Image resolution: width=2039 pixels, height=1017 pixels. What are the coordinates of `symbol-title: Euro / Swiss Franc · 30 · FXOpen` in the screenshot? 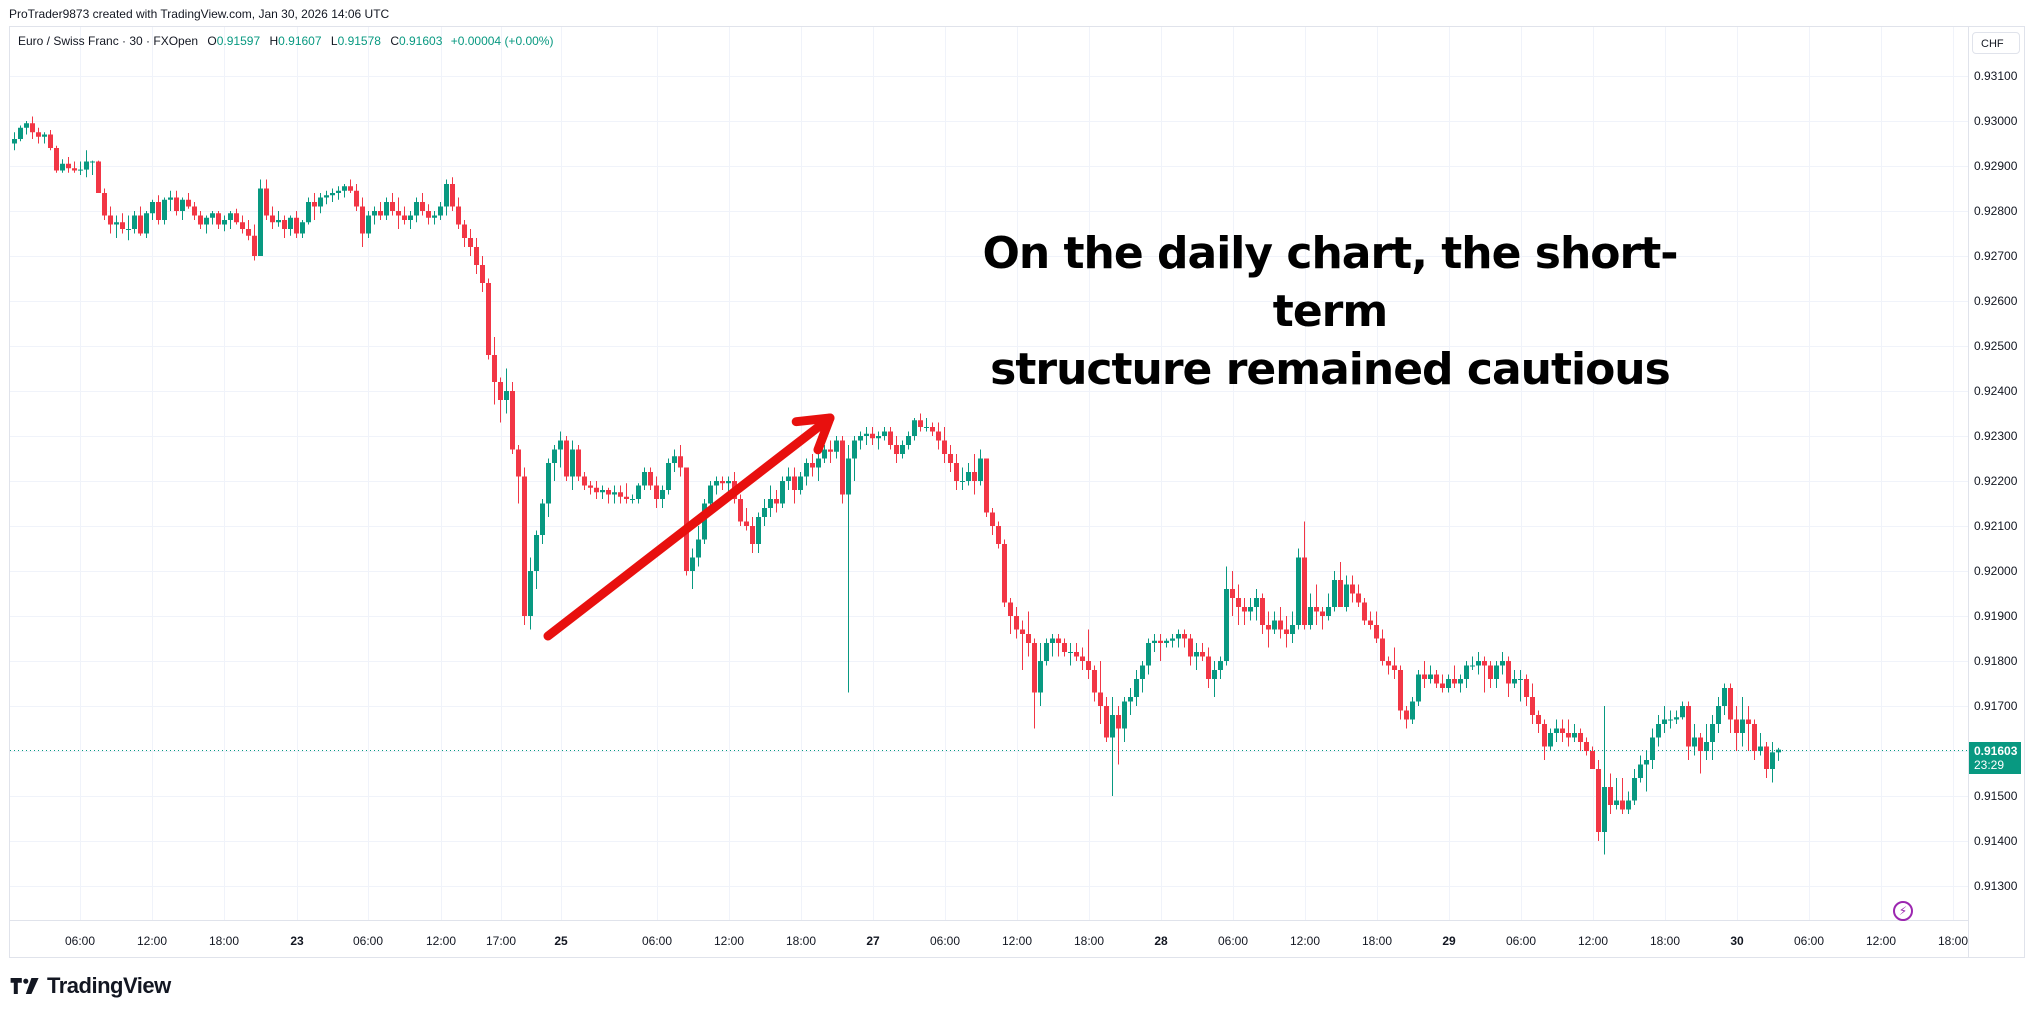 It's located at (108, 41).